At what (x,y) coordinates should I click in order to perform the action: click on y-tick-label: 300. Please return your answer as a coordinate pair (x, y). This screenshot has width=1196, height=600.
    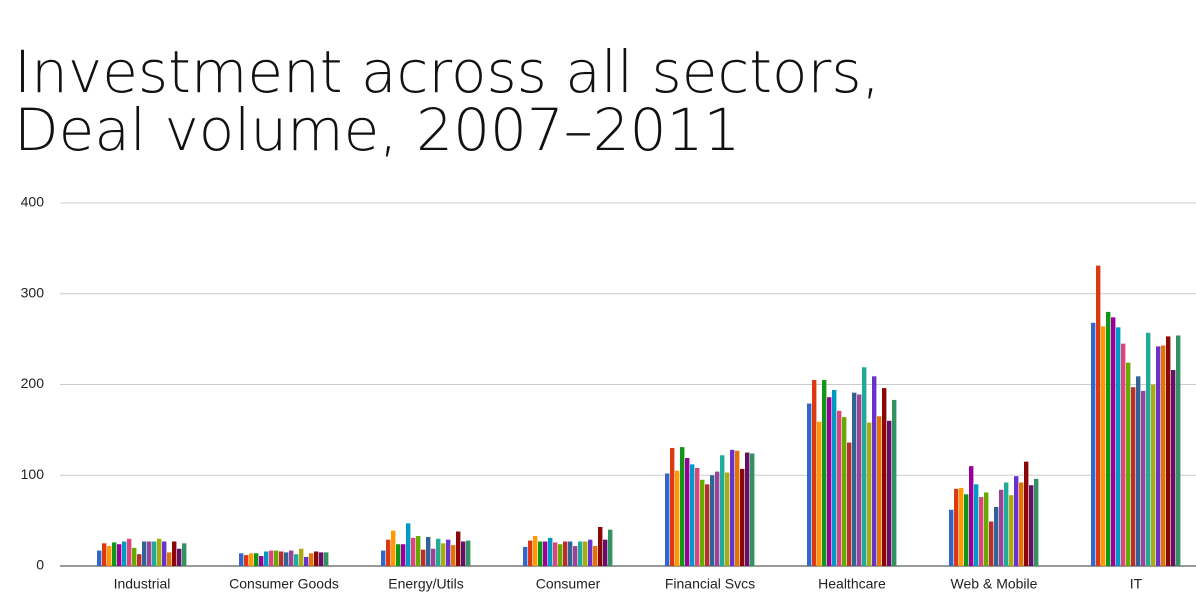
    Looking at the image, I should click on (33, 292).